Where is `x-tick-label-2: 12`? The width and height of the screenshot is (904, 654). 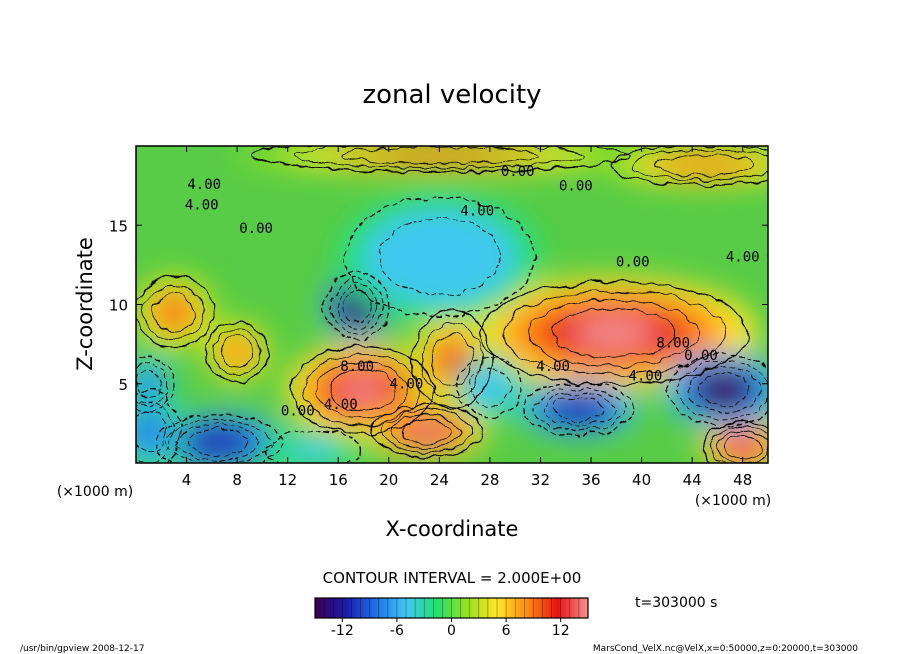 x-tick-label-2: 12 is located at coordinates (287, 480).